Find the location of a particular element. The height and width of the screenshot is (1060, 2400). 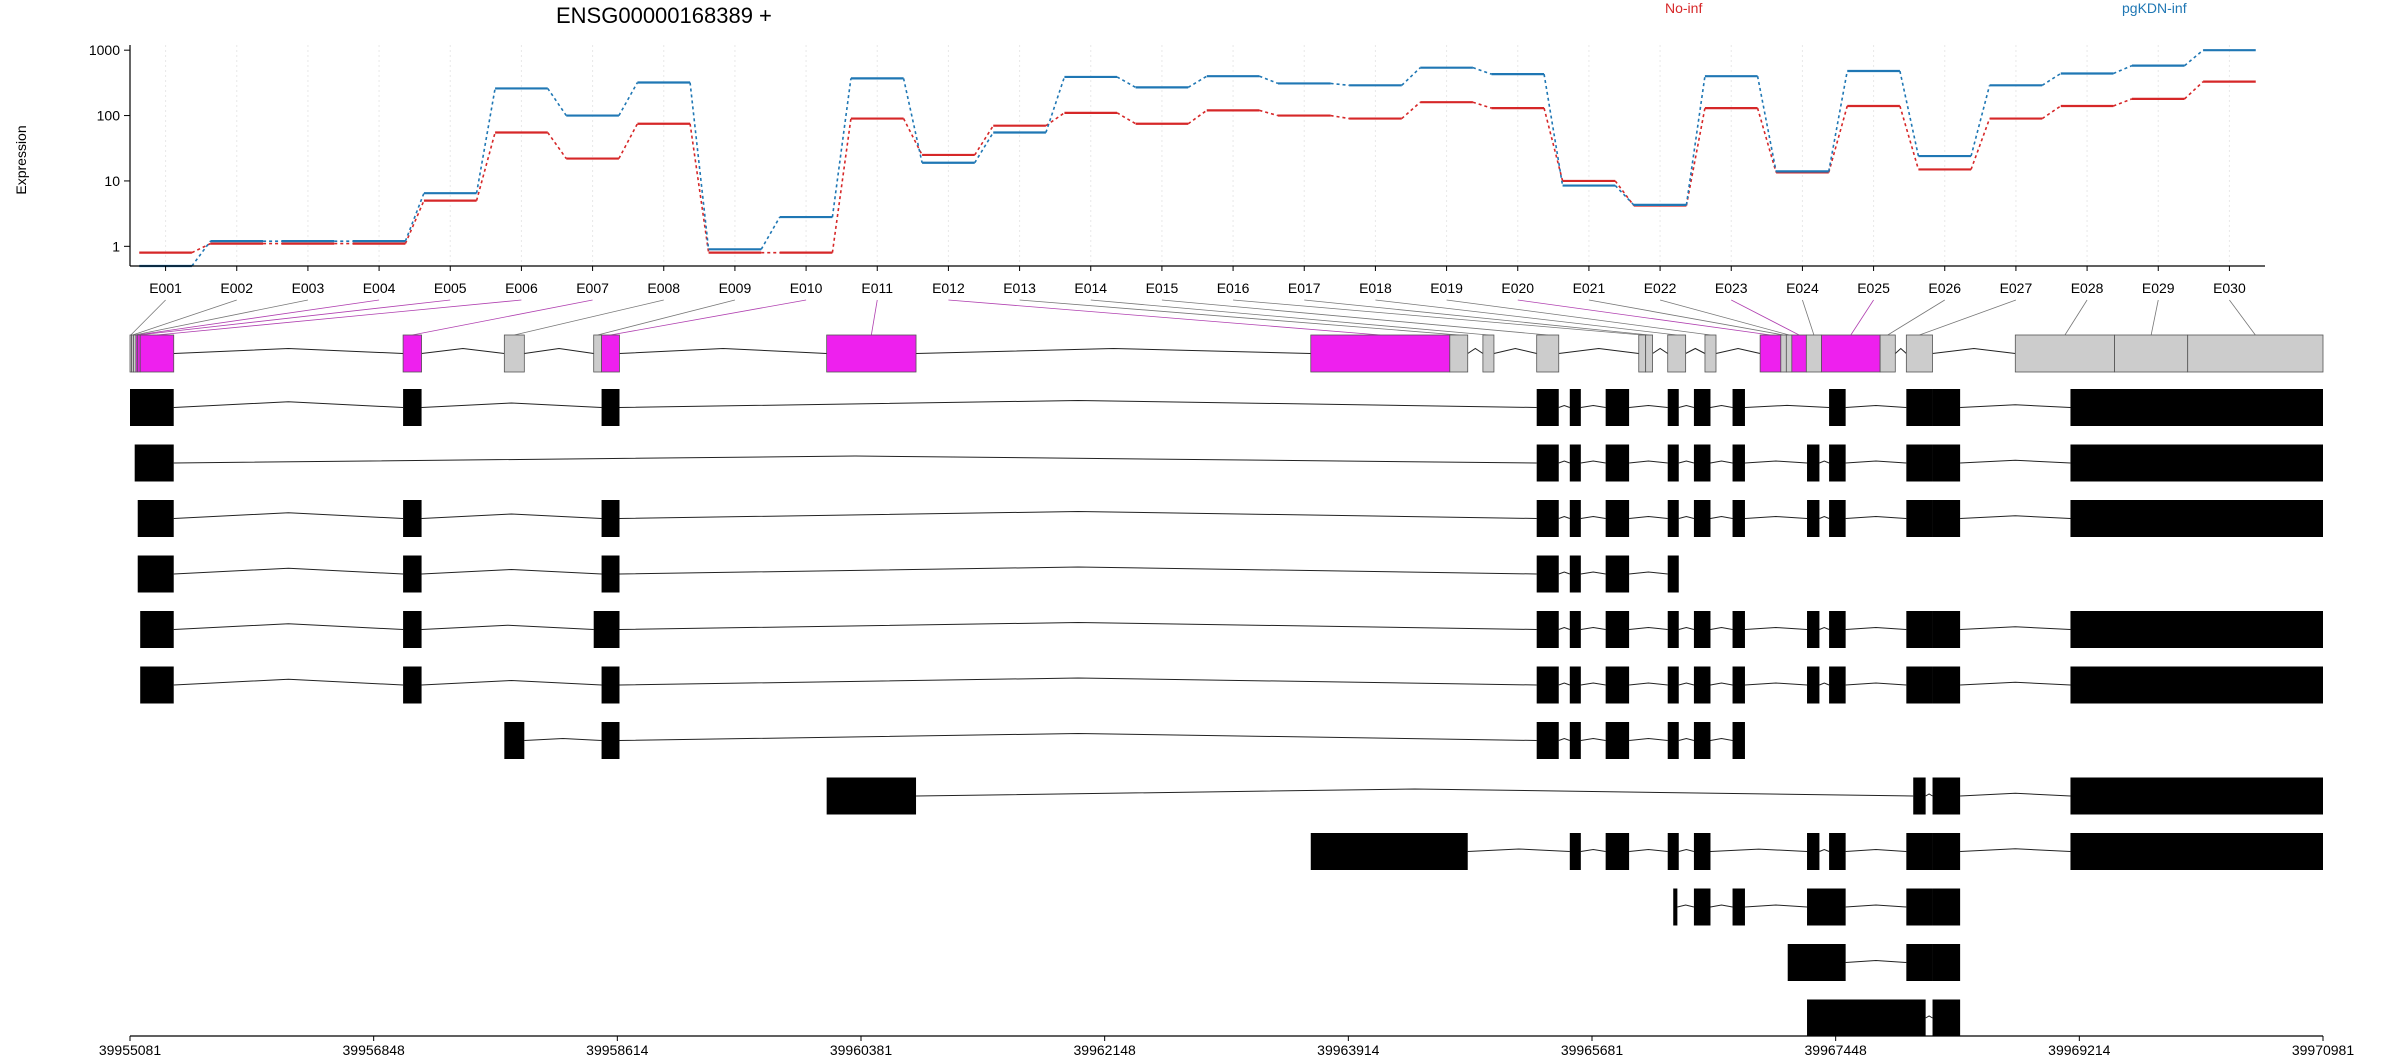

chart-title: ENSG00000168389 + is located at coordinates (664, 15).